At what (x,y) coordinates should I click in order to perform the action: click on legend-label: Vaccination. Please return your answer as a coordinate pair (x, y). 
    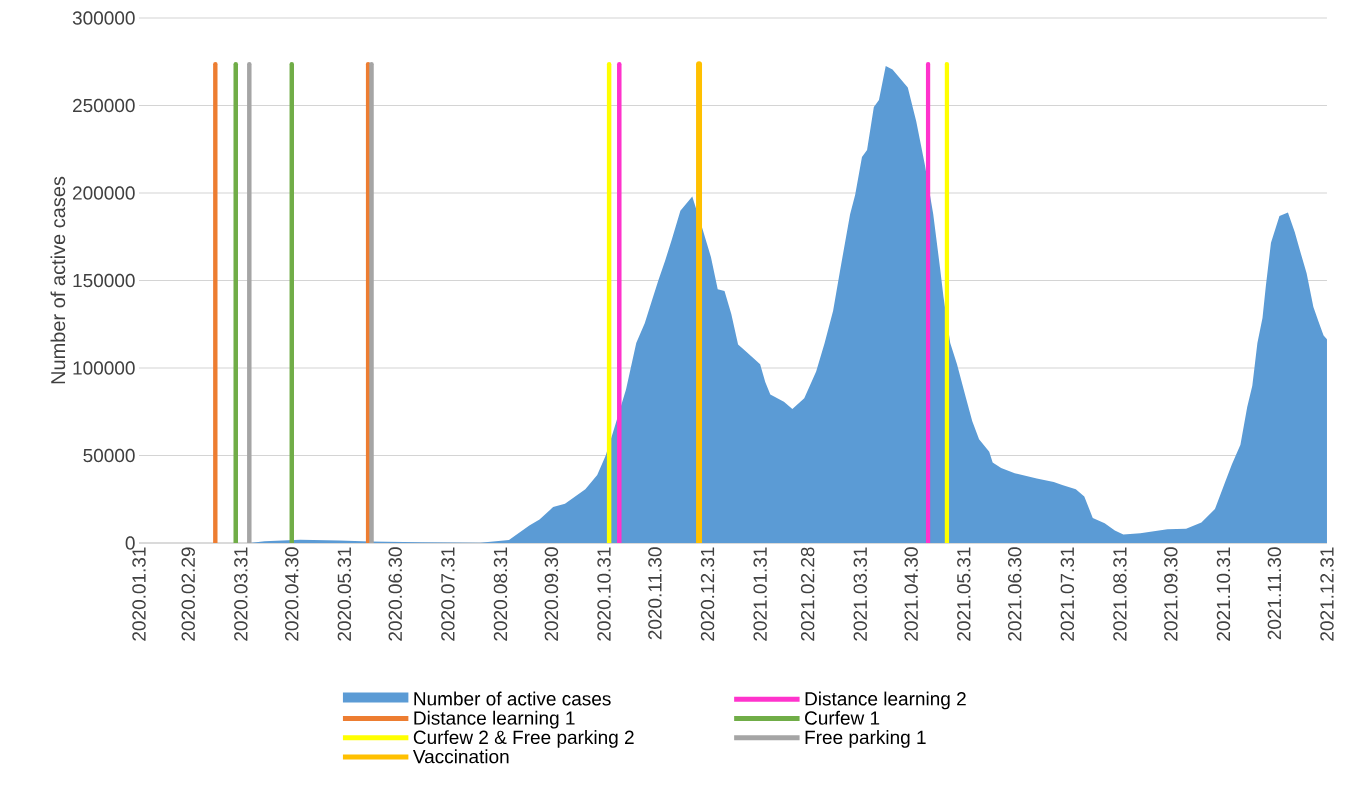
    Looking at the image, I should click on (460, 756).